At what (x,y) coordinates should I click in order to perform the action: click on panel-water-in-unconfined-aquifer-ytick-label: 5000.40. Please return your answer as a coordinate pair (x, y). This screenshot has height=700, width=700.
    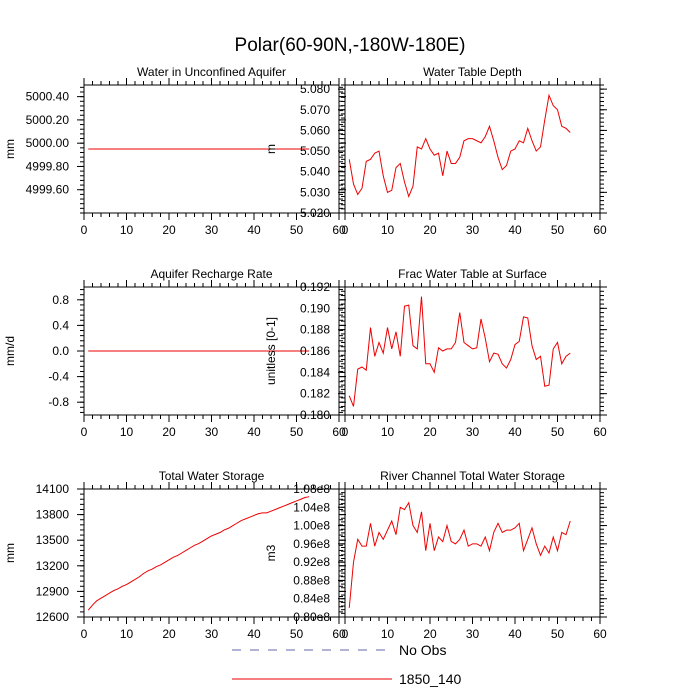
    Looking at the image, I should click on (48, 97).